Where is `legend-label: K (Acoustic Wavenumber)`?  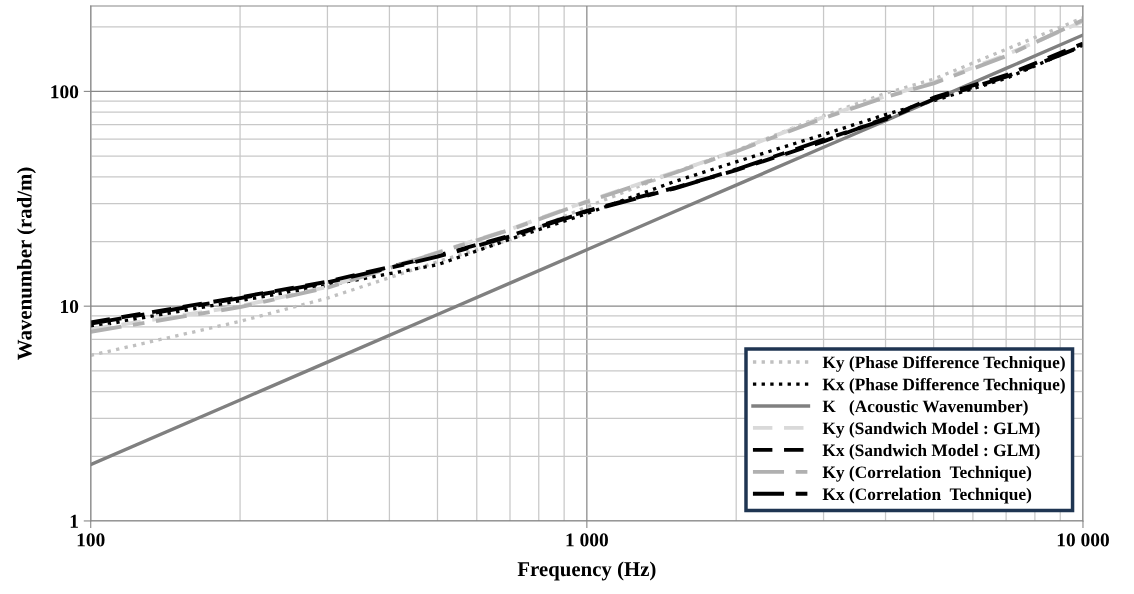
legend-label: K (Acoustic Wavenumber) is located at coordinates (925, 408).